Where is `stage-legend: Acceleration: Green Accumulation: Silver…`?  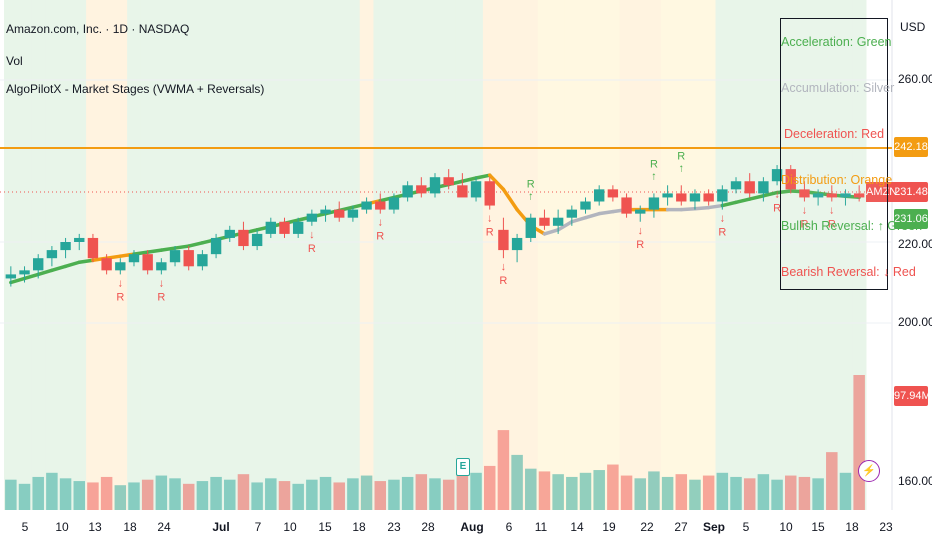
stage-legend: Acceleration: Green Accumulation: Silver… is located at coordinates (851, 154).